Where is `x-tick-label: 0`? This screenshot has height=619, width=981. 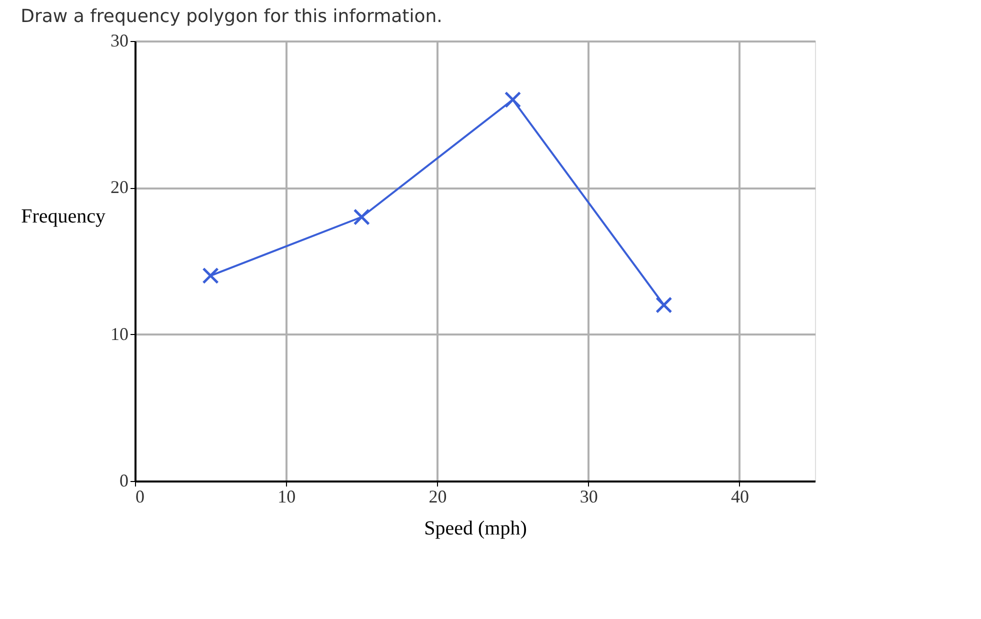 x-tick-label: 0 is located at coordinates (140, 496).